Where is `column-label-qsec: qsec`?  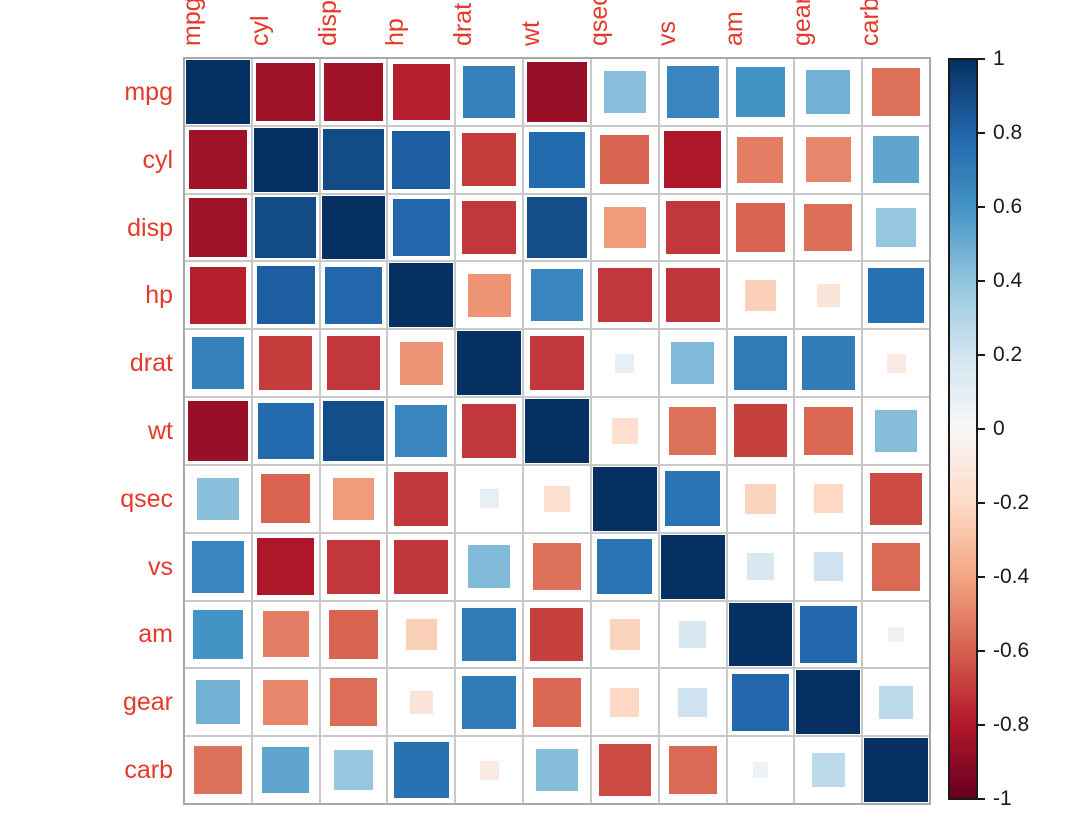
column-label-qsec: qsec is located at coordinates (598, 23).